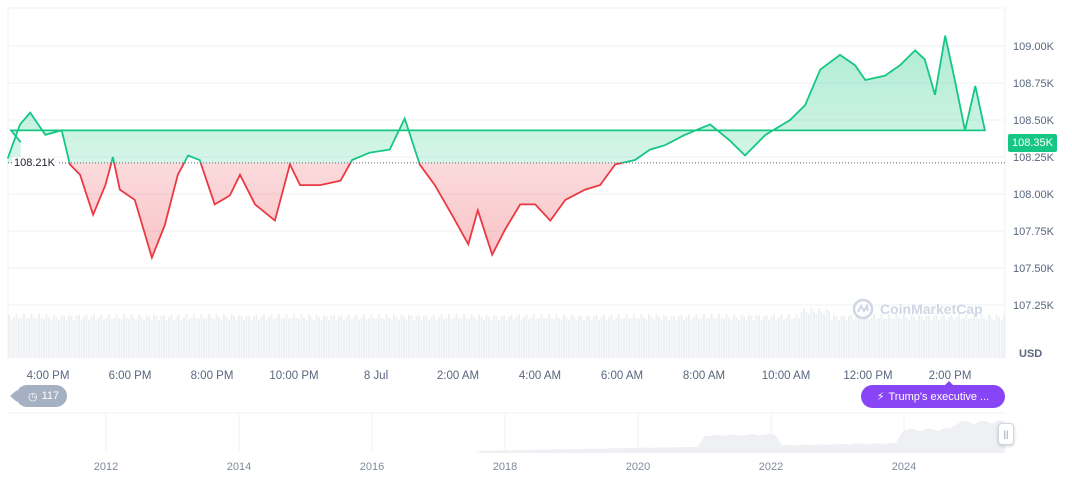 The width and height of the screenshot is (1072, 477). I want to click on current-price-badge: 108.35K, so click(1032, 143).